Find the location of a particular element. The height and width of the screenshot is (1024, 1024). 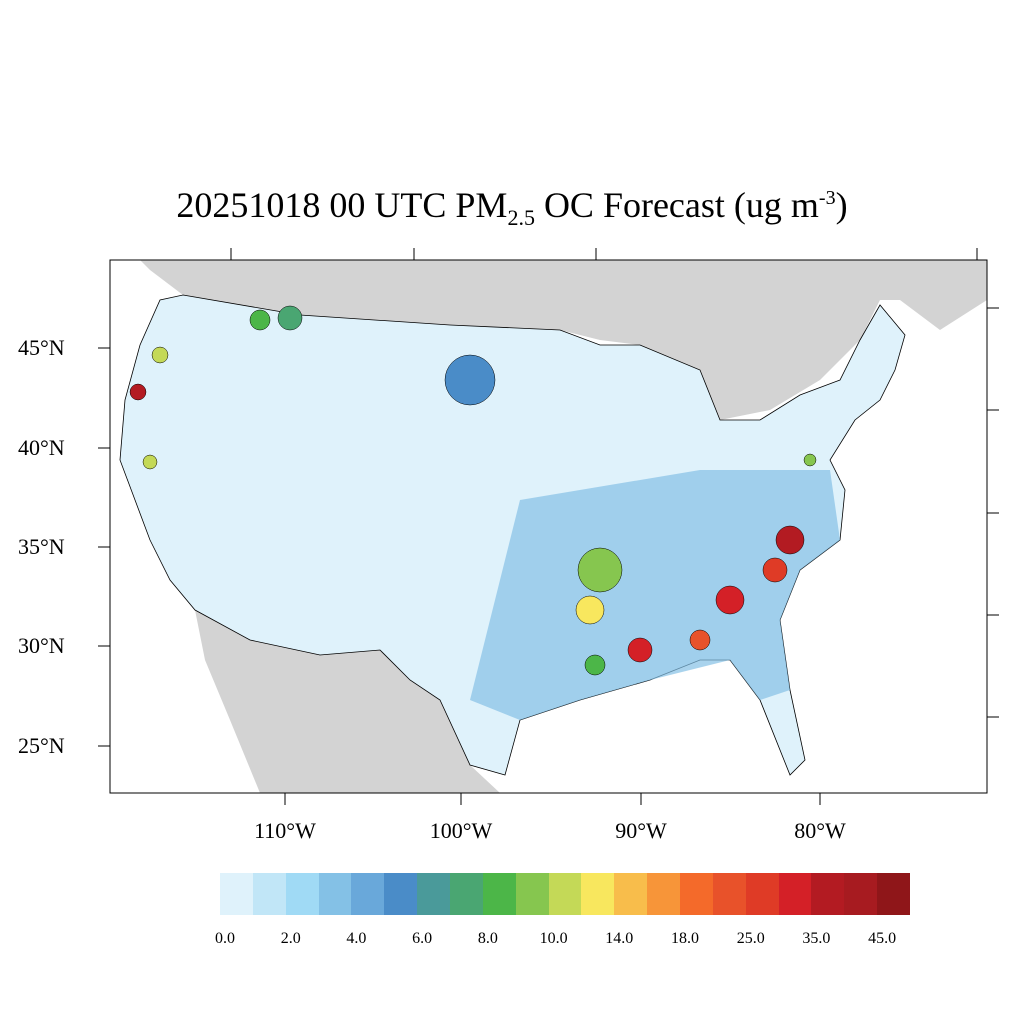

colorbar-tick-label: 10.0 is located at coordinates (553, 938).